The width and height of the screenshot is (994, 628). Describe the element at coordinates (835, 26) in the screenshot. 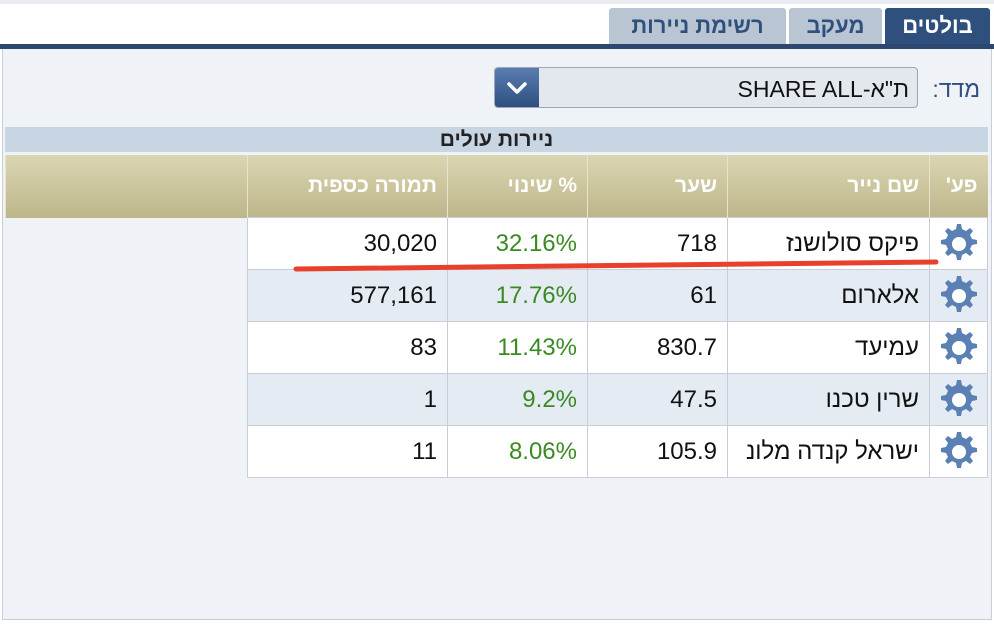

I see `tab: מעקב` at that location.